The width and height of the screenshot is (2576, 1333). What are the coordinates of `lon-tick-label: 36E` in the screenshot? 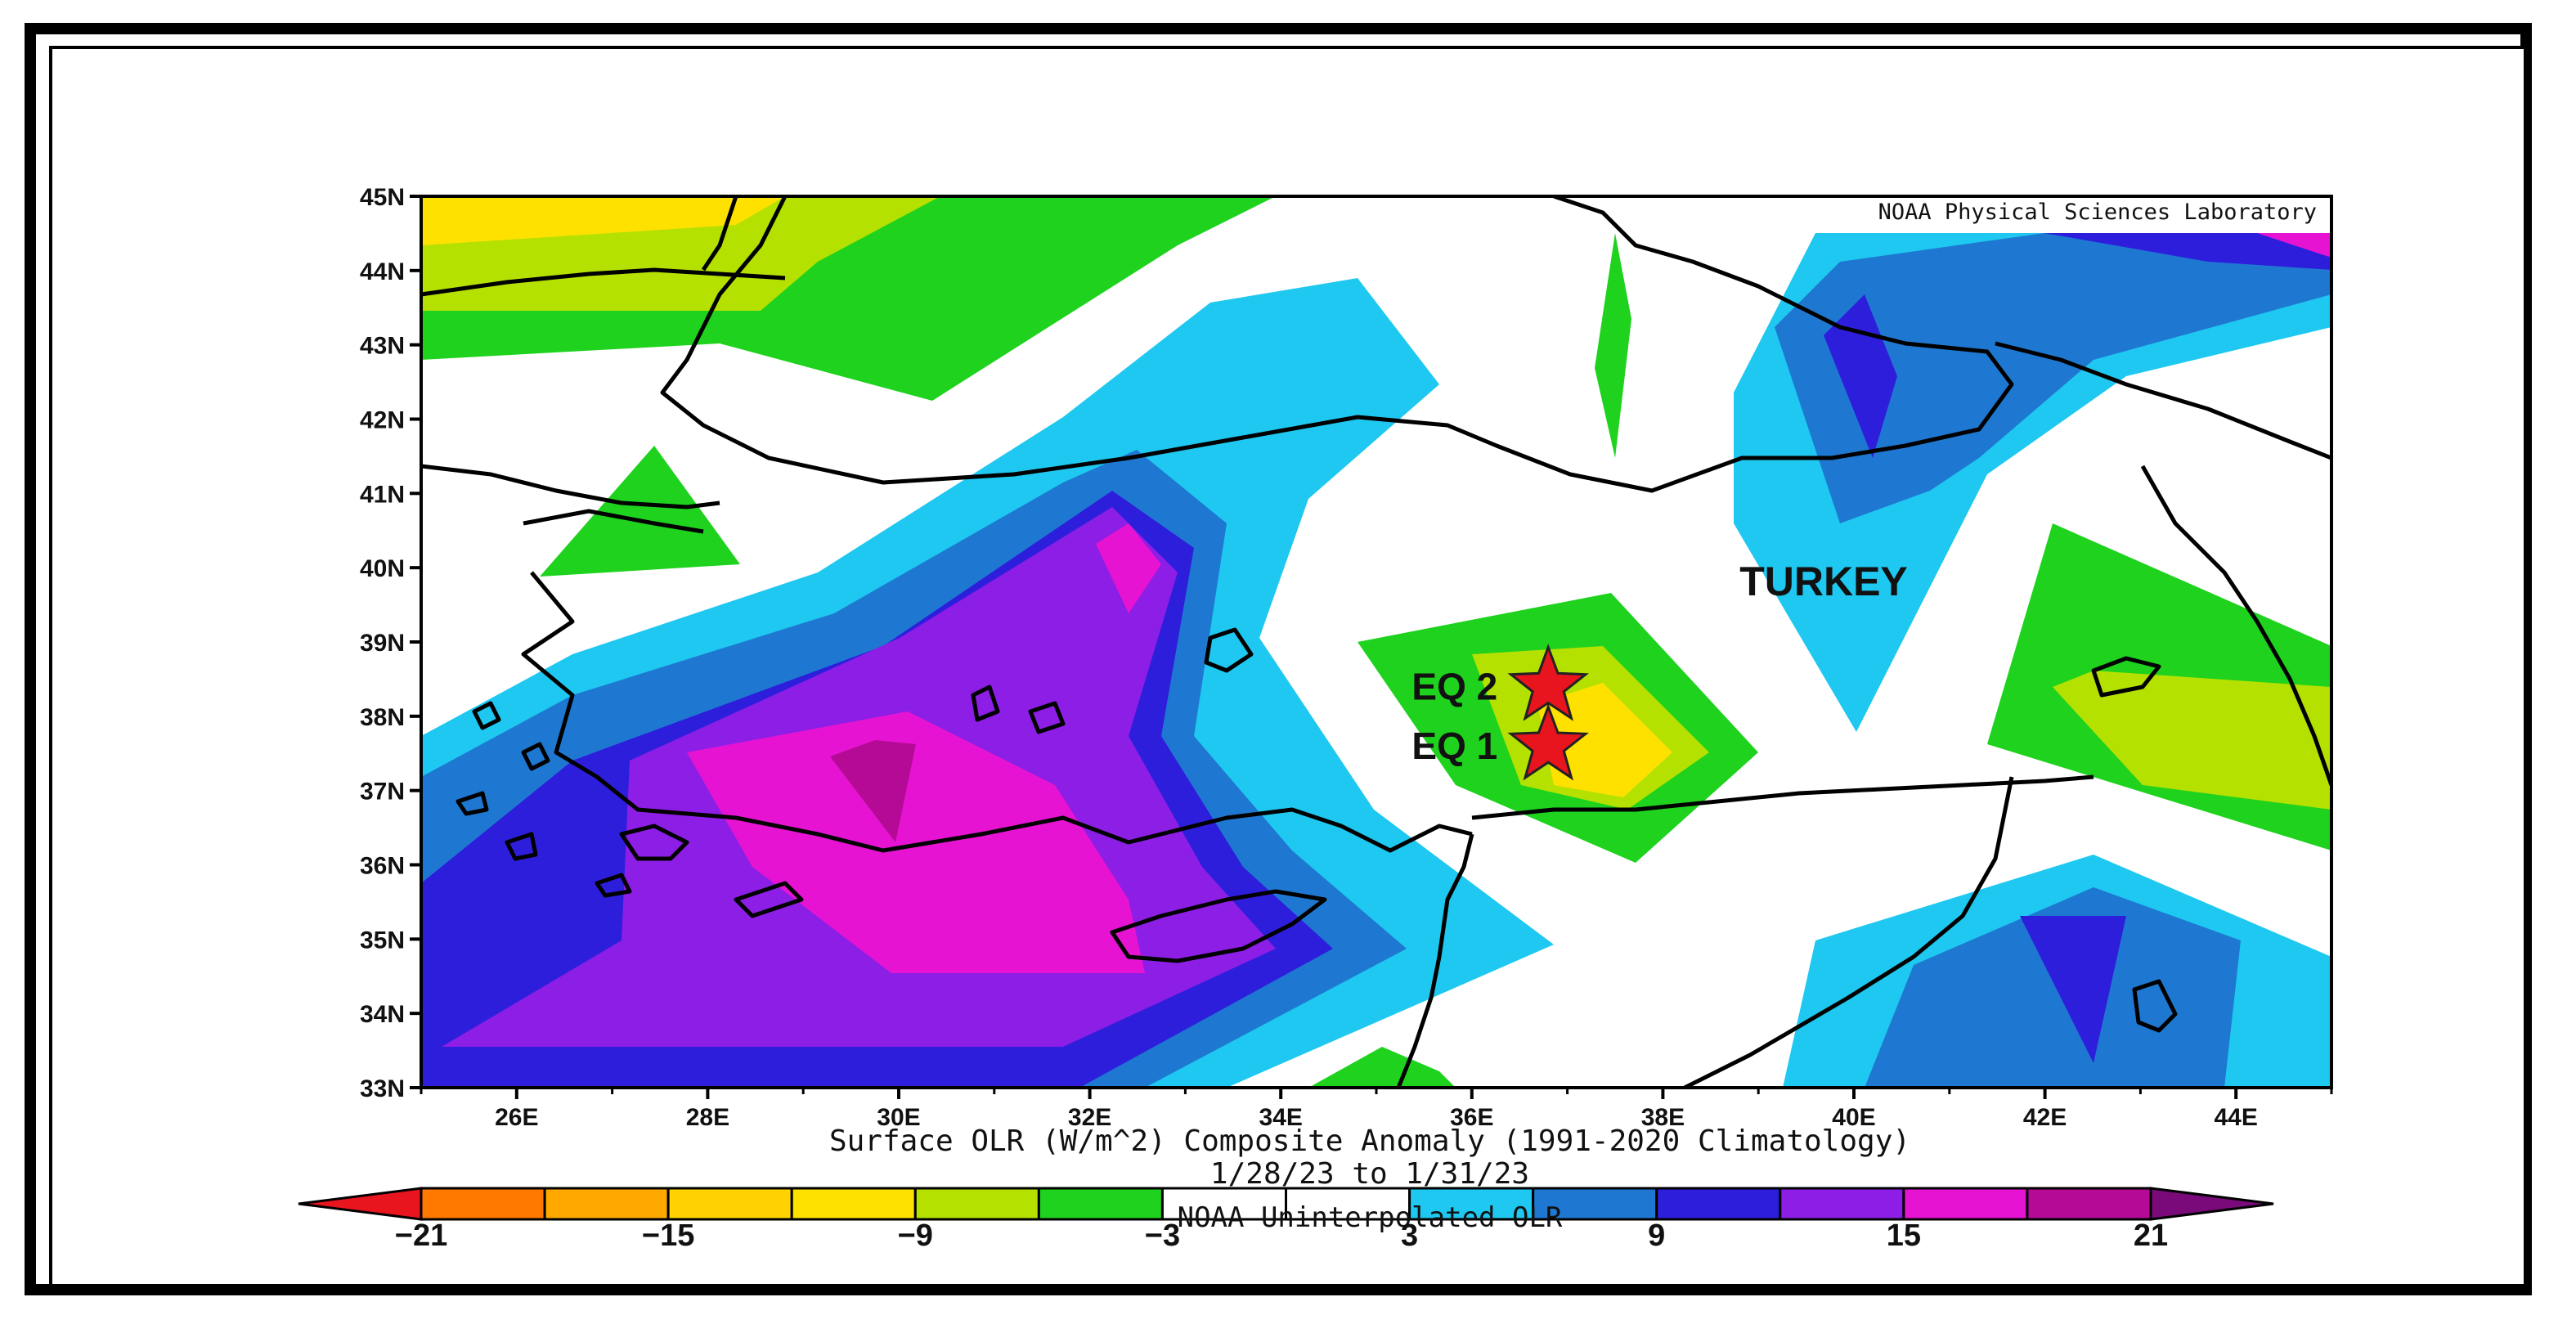 It's located at (1471, 1118).